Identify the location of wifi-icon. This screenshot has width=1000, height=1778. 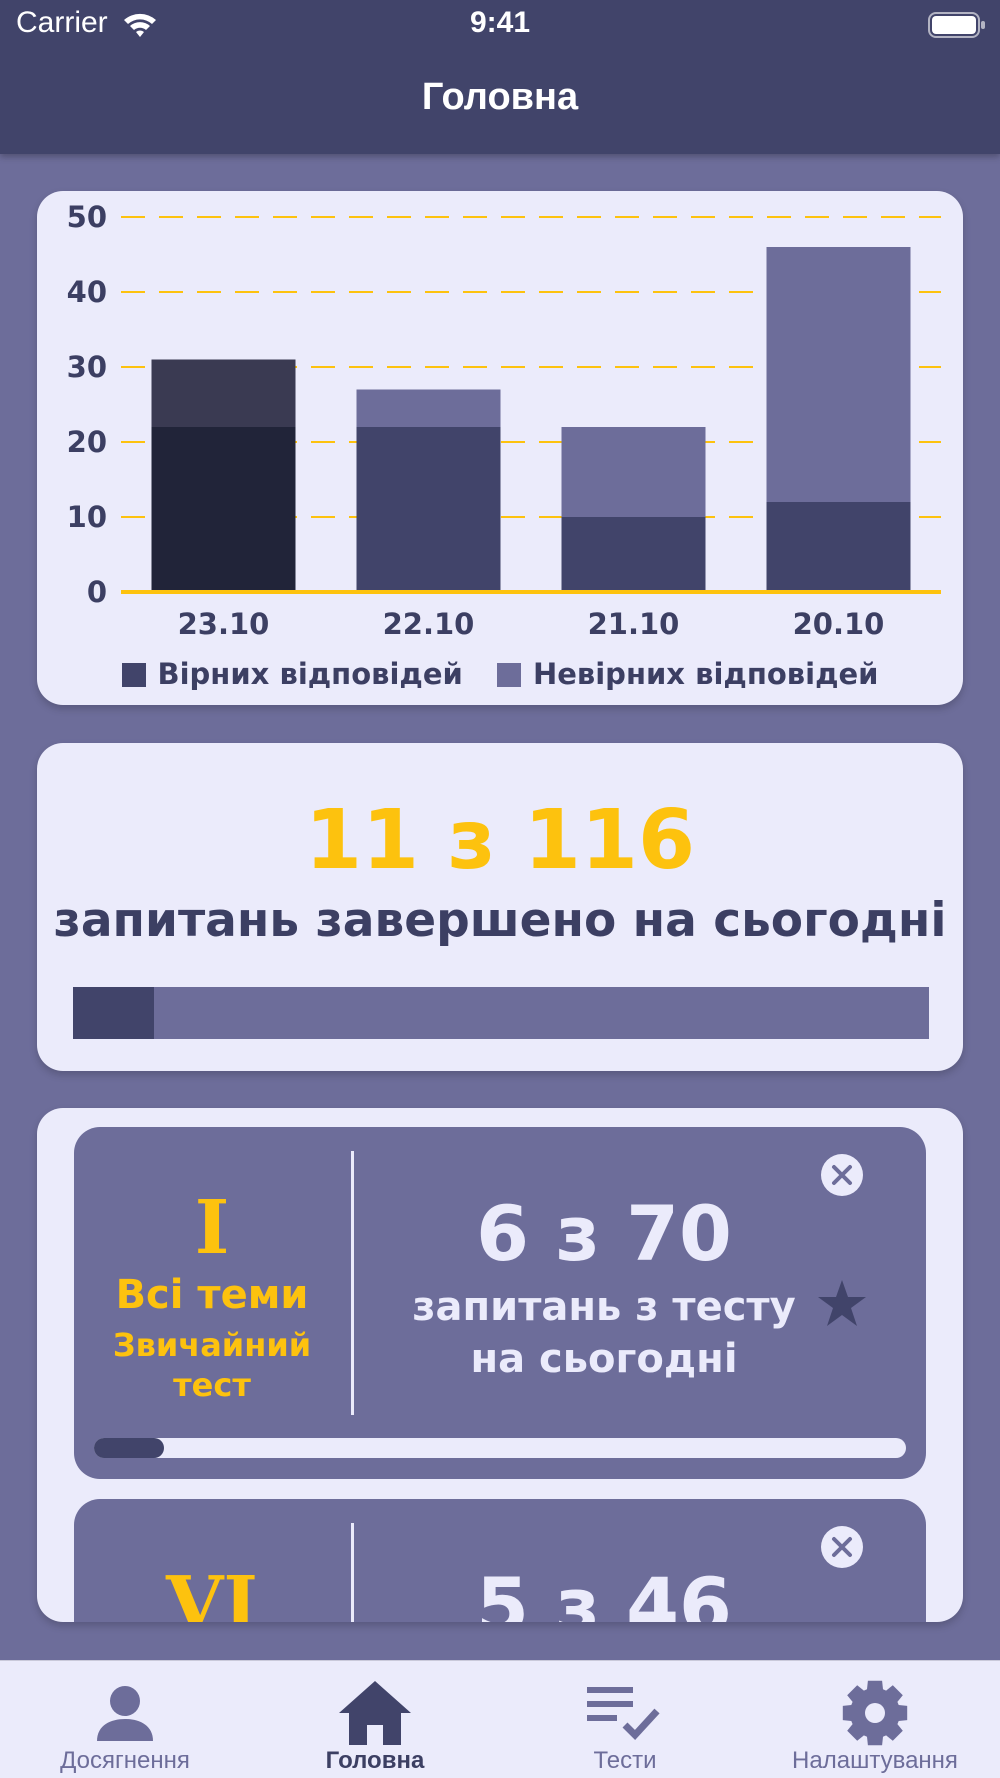
(140, 25).